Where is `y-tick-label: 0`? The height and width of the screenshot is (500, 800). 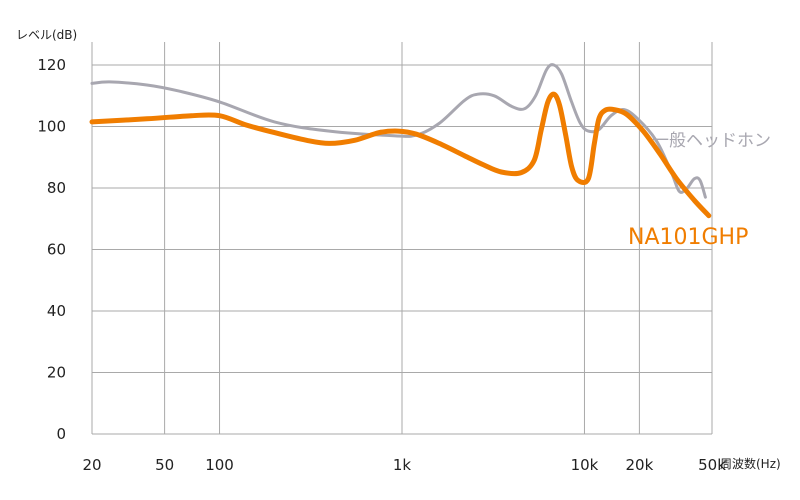
y-tick-label: 0 is located at coordinates (61, 434).